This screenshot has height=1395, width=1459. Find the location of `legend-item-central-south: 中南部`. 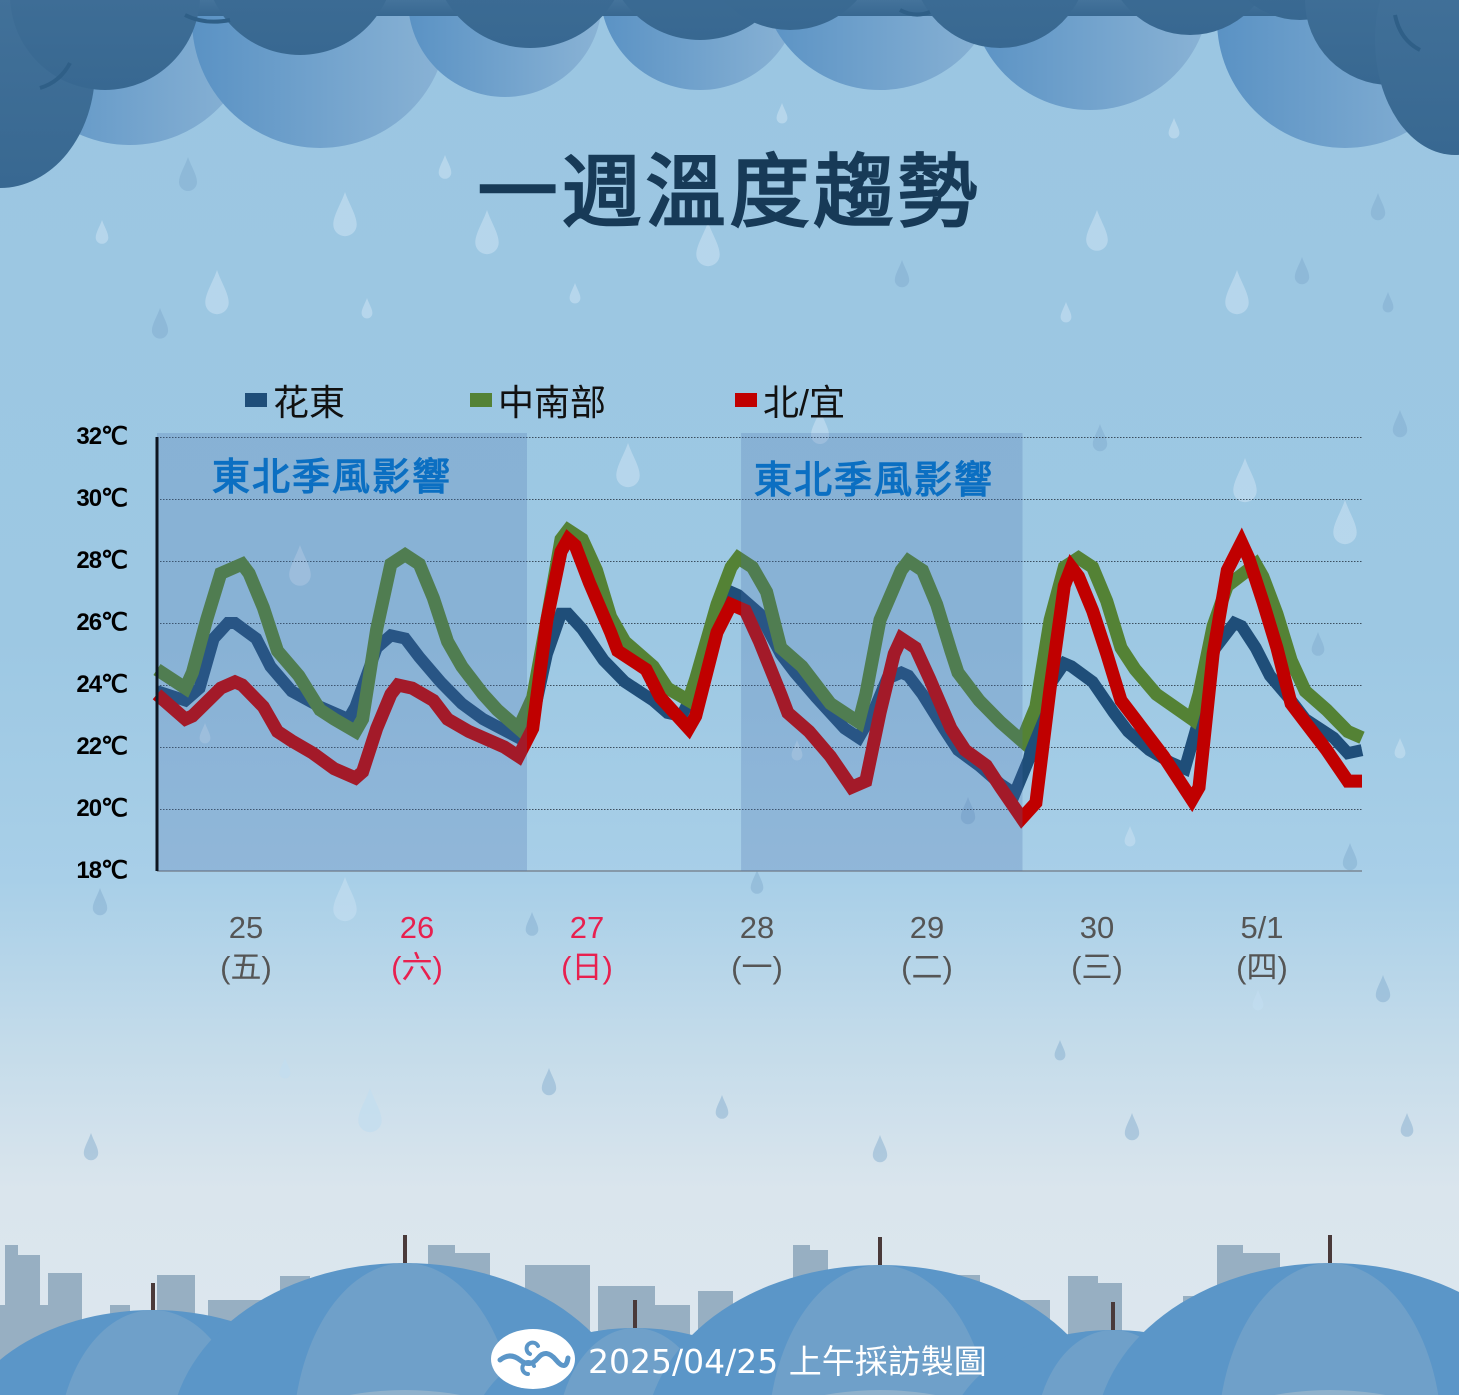

legend-item-central-south: 中南部 is located at coordinates (538, 400).